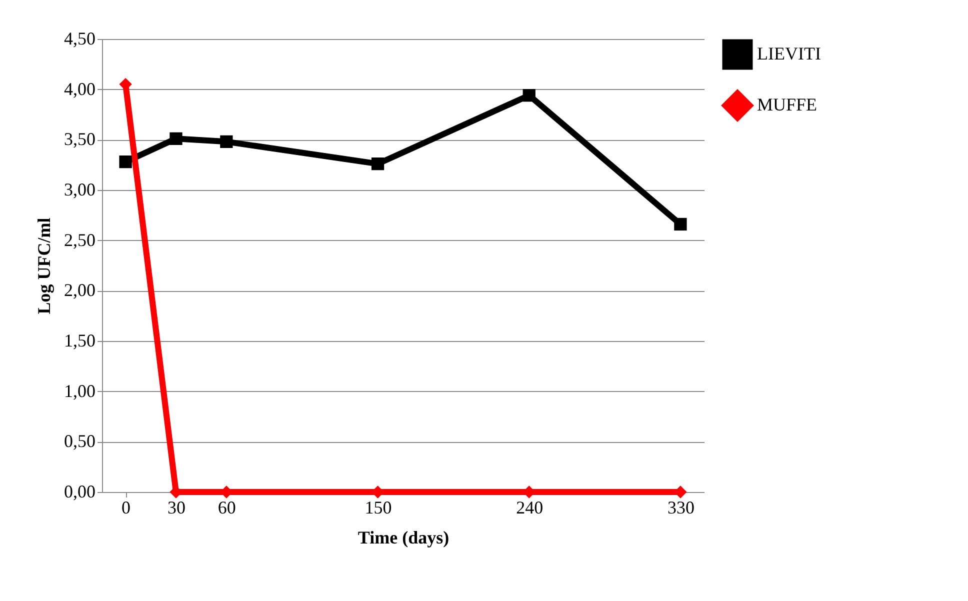 The width and height of the screenshot is (968, 601). Describe the element at coordinates (80, 240) in the screenshot. I see `y-tick-label: 2,50` at that location.